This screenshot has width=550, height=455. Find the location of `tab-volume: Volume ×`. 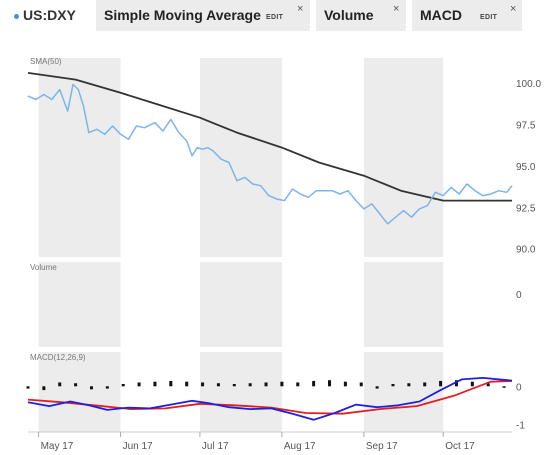

tab-volume: Volume × is located at coordinates (361, 15).